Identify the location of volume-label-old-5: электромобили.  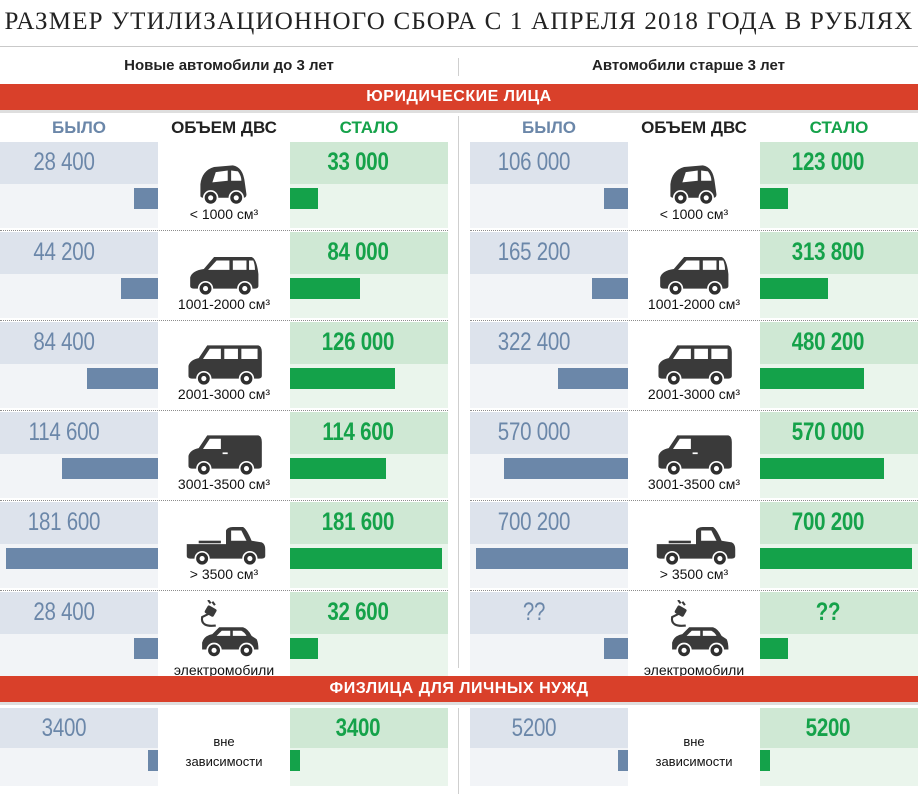
(694, 670).